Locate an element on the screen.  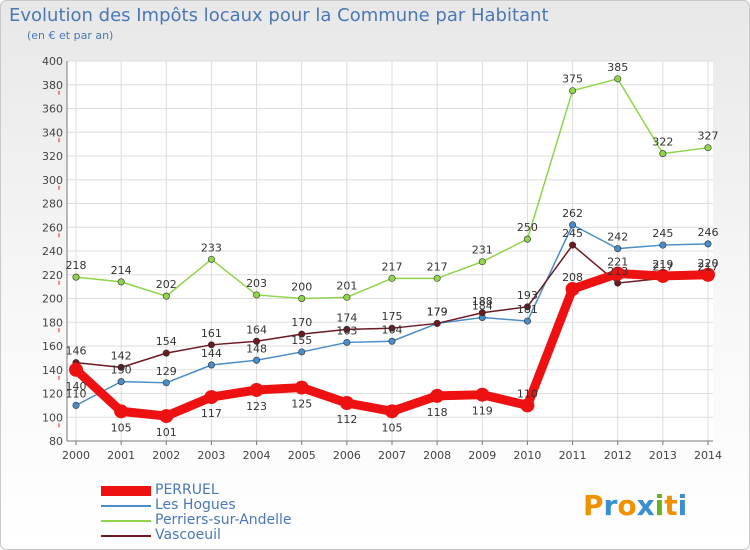
data-label-vascoeuil: 188 is located at coordinates (482, 301).